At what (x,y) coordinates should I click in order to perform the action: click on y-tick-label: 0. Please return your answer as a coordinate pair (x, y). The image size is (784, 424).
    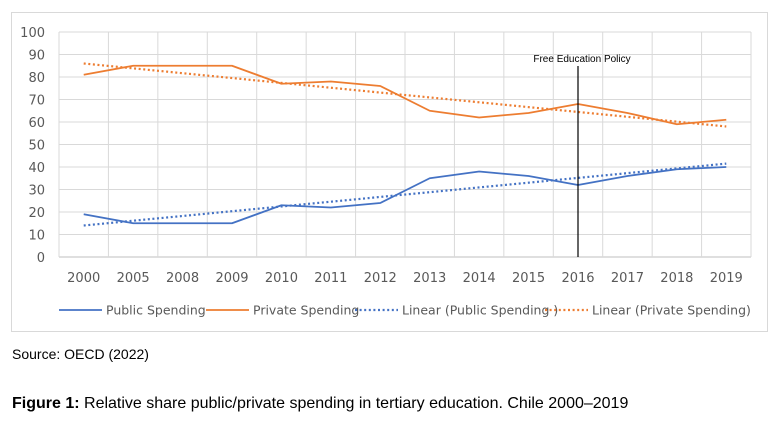
    Looking at the image, I should click on (41, 258).